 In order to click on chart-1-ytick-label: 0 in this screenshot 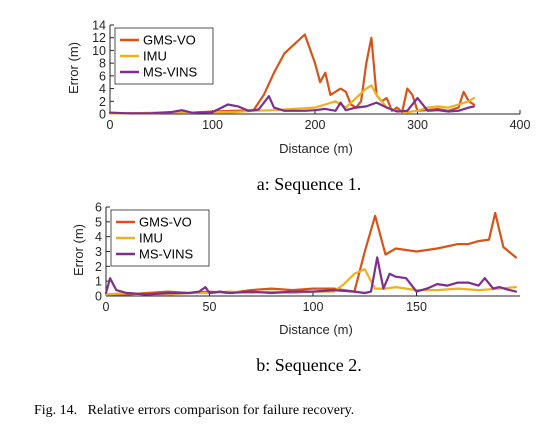, I will do `click(102, 115)`.